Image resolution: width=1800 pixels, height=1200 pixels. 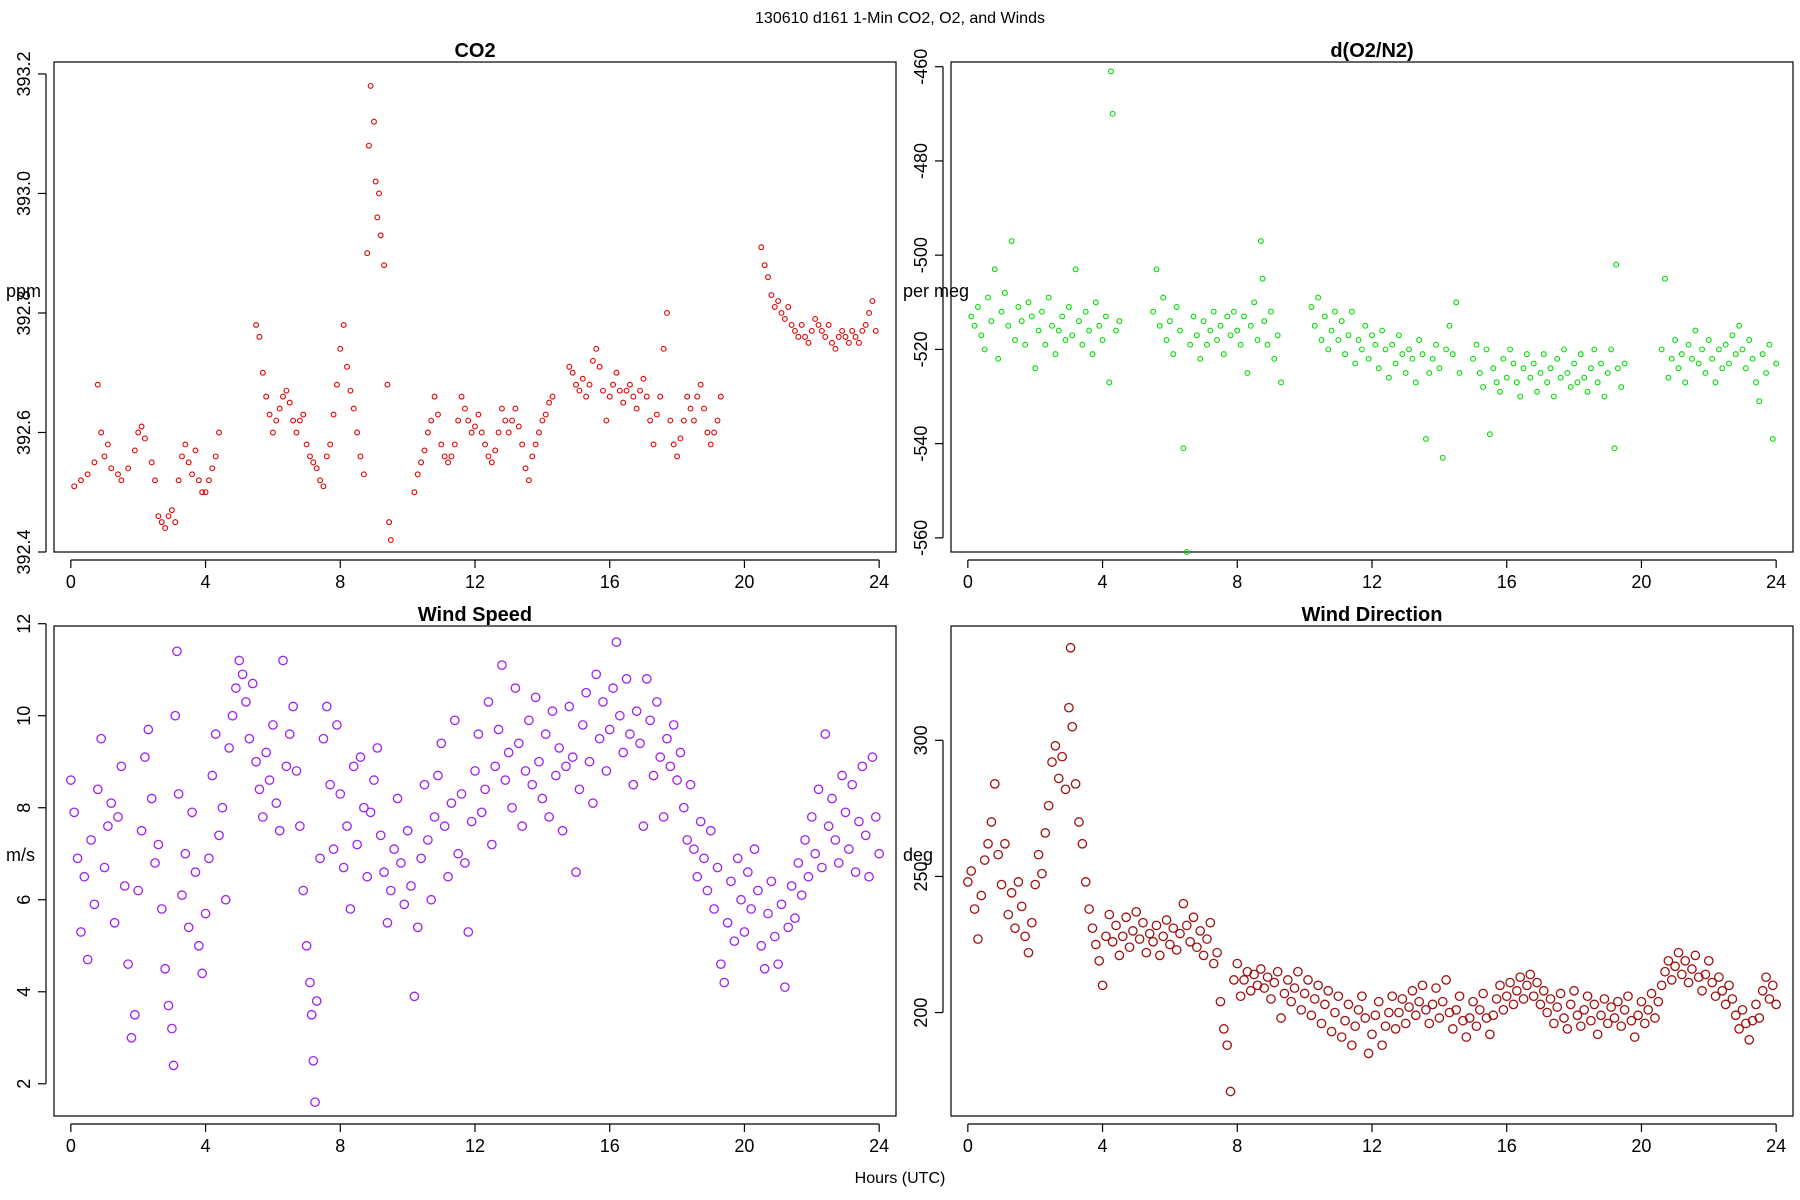 What do you see at coordinates (1103, 582) in the screenshot?
I see `o2-x-tick-label: 4` at bounding box center [1103, 582].